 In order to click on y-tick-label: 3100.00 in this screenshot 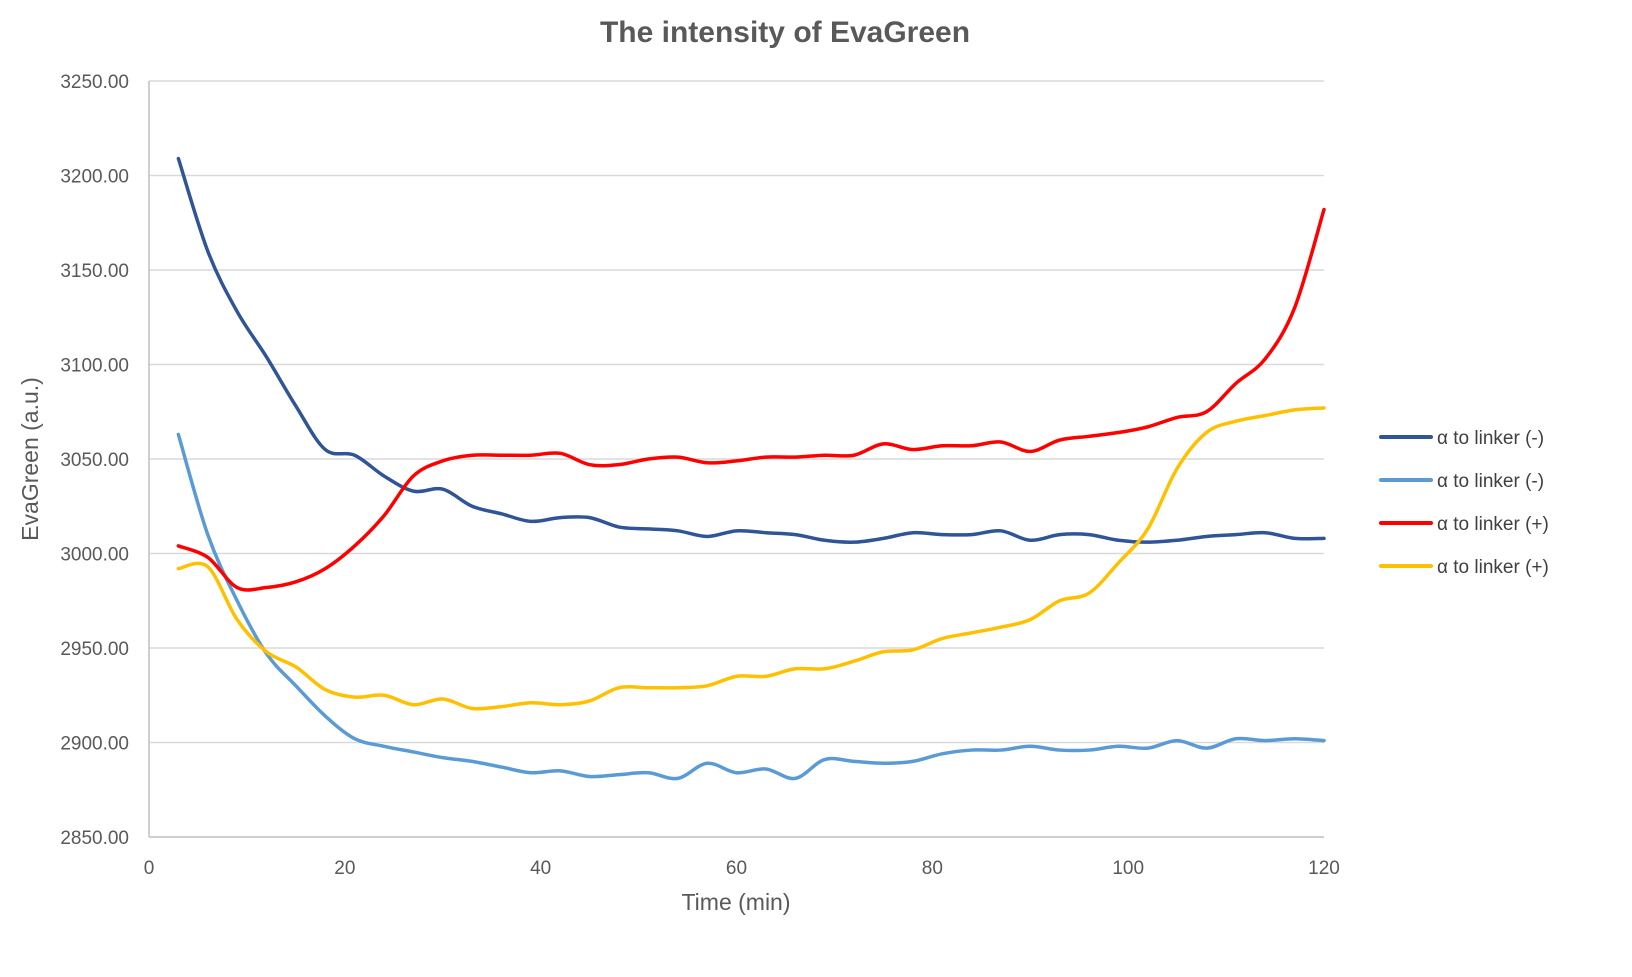, I will do `click(94, 366)`.